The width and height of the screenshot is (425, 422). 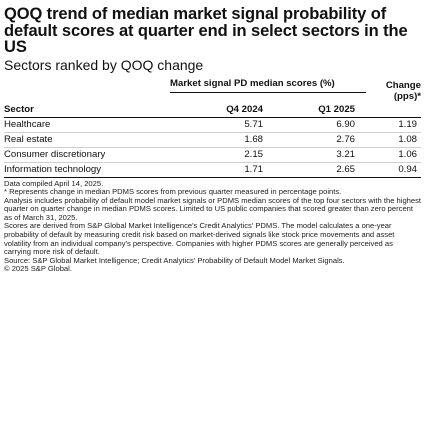 I want to click on note-copyright: © 2025 S&P Global., so click(x=38, y=269).